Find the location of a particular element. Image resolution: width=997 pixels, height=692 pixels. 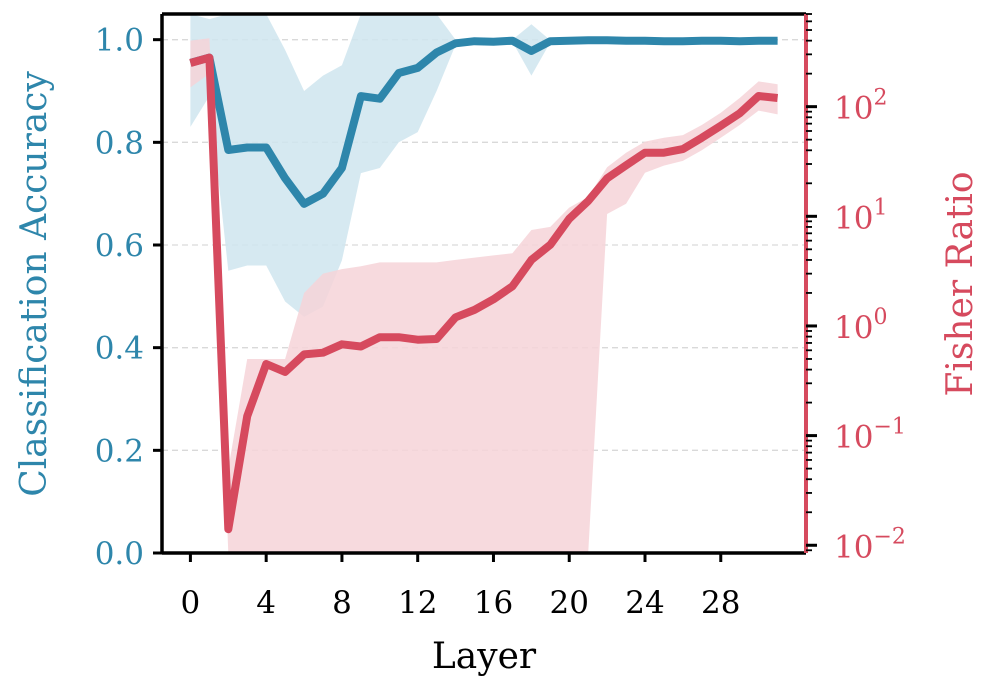

x-tick-label: 0 is located at coordinates (191, 603).